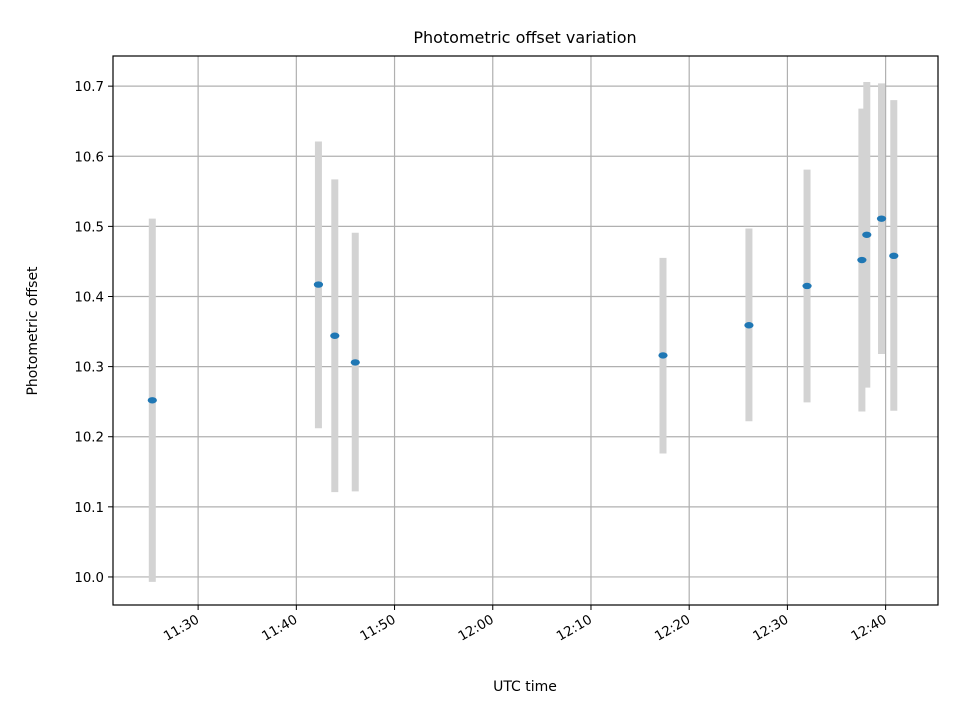 Image resolution: width=960 pixels, height=720 pixels. I want to click on y-tick-label: 10.5, so click(89, 227).